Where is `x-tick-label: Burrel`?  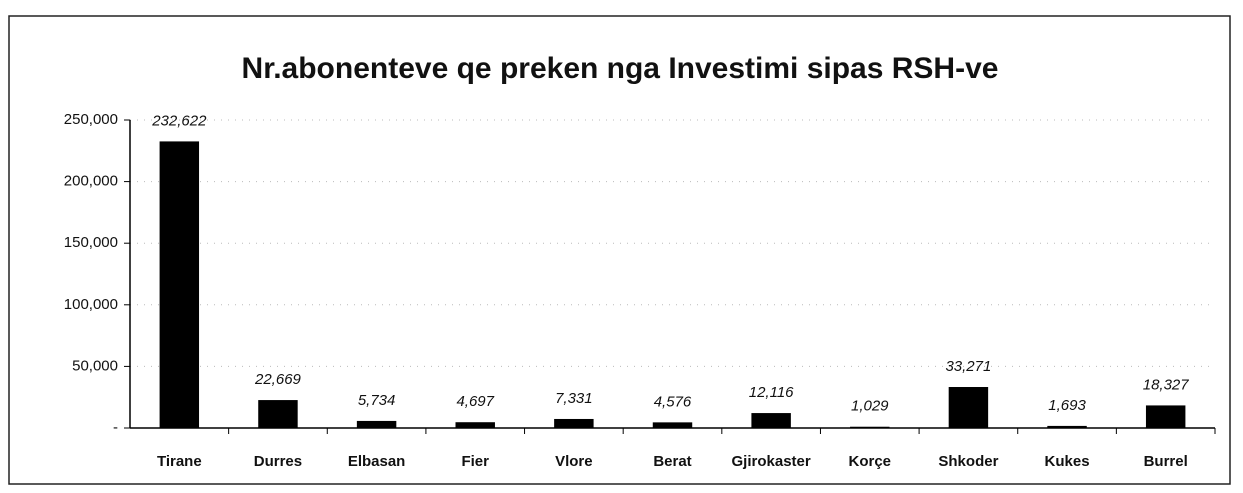
x-tick-label: Burrel is located at coordinates (1166, 461).